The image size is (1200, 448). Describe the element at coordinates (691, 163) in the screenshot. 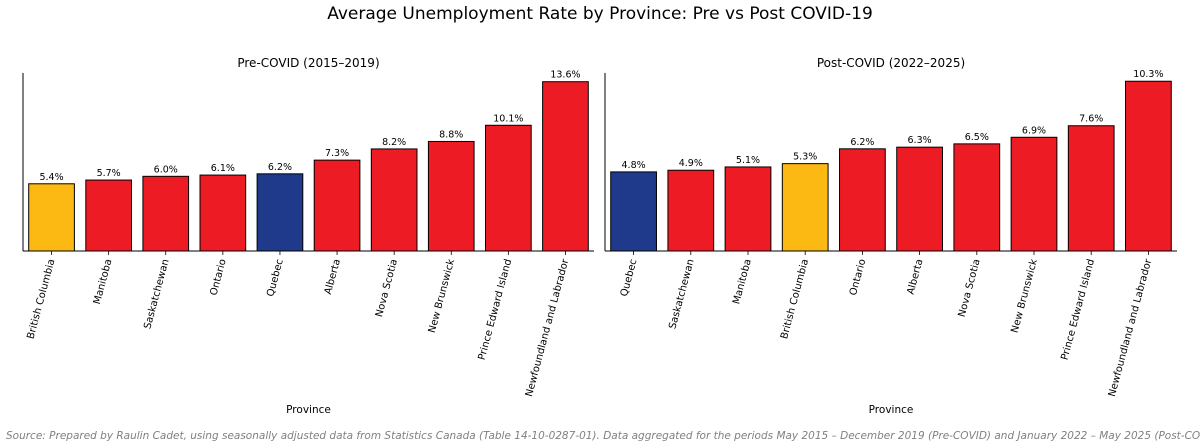

I see `data-label: 4.9%` at that location.